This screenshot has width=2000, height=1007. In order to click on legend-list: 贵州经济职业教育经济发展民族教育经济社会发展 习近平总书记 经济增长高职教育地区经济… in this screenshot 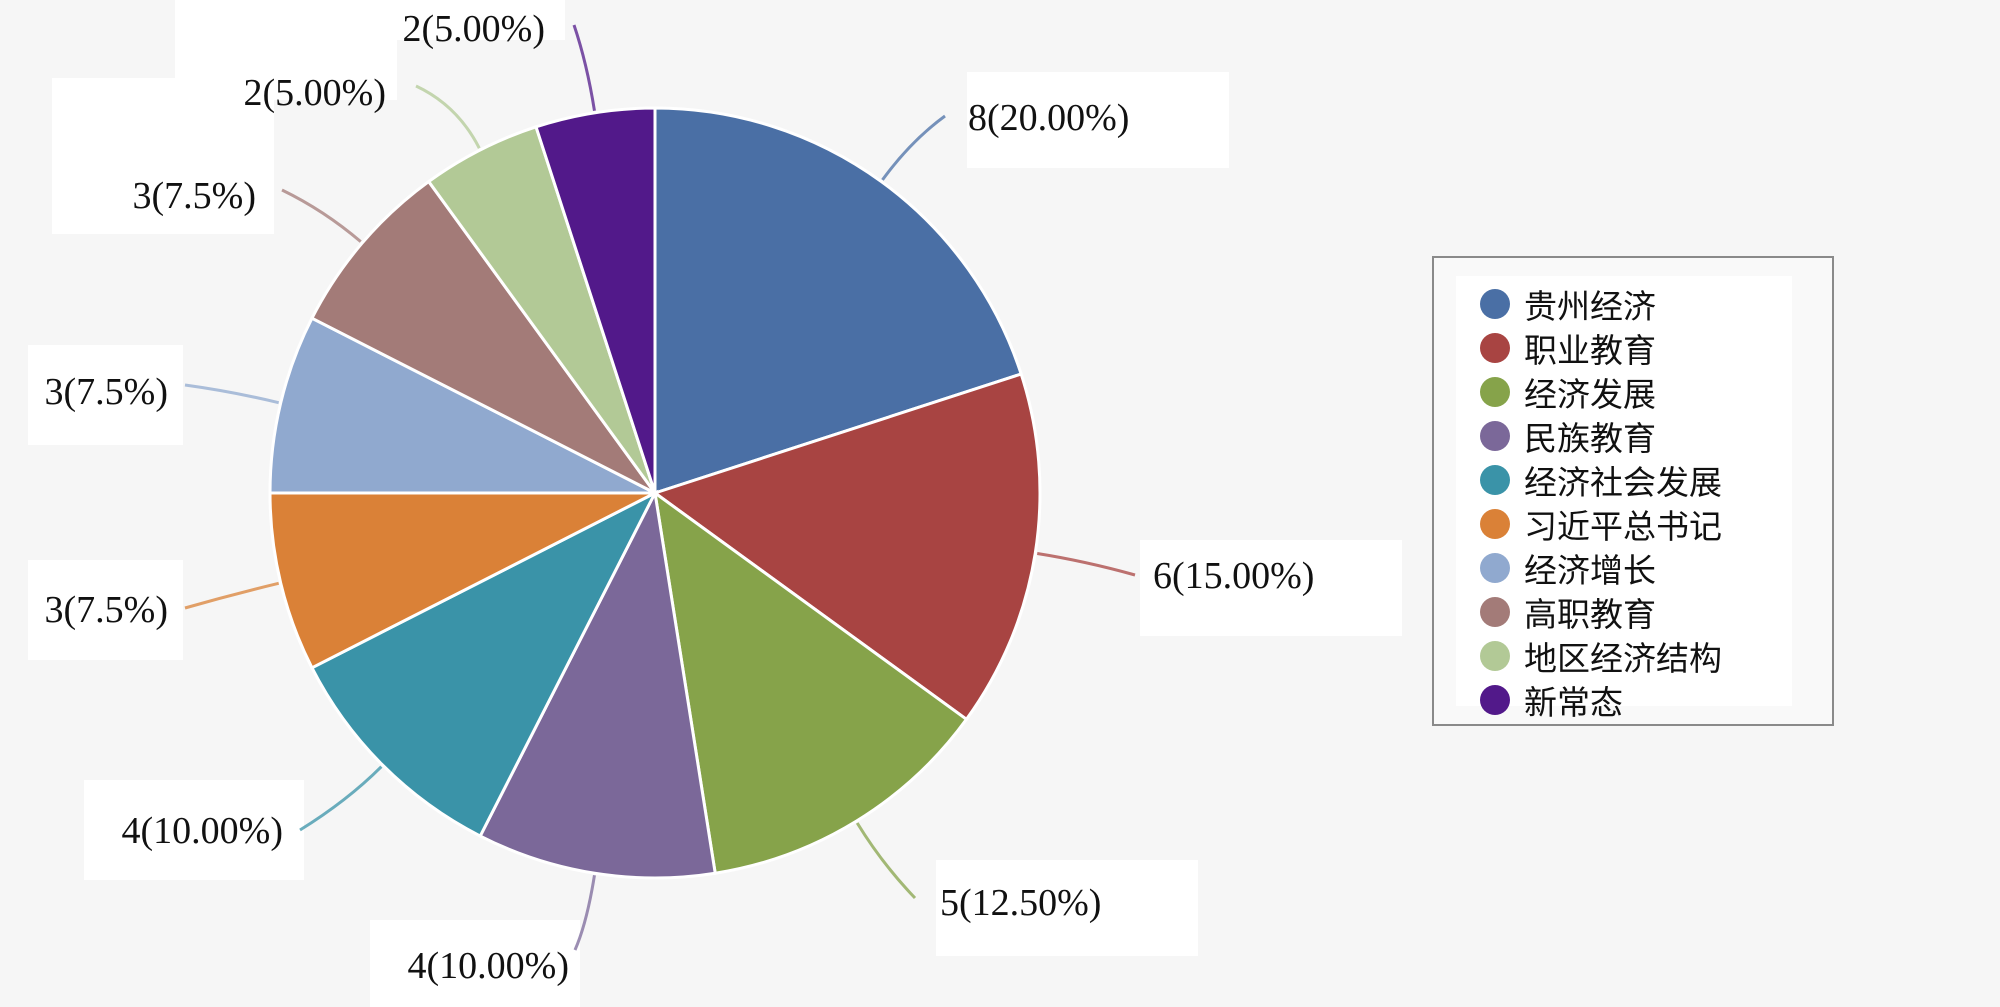, I will do `click(1624, 499)`.